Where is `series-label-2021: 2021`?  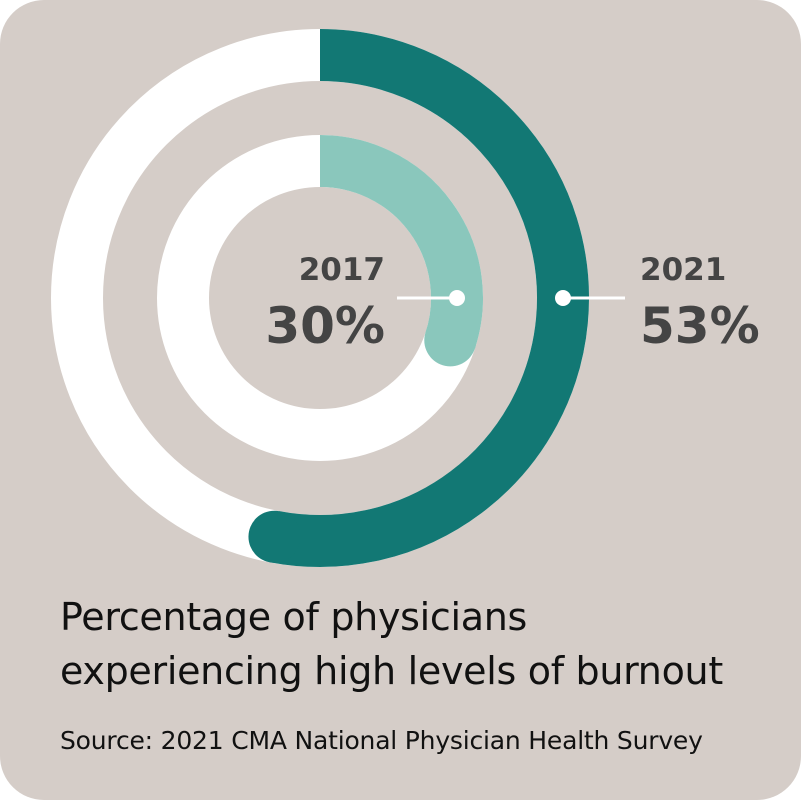 series-label-2021: 2021 is located at coordinates (683, 270).